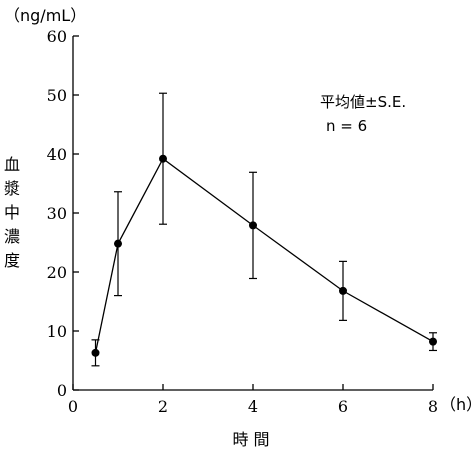 This screenshot has height=450, width=472. I want to click on x-tick-label: 2, so click(163, 406).